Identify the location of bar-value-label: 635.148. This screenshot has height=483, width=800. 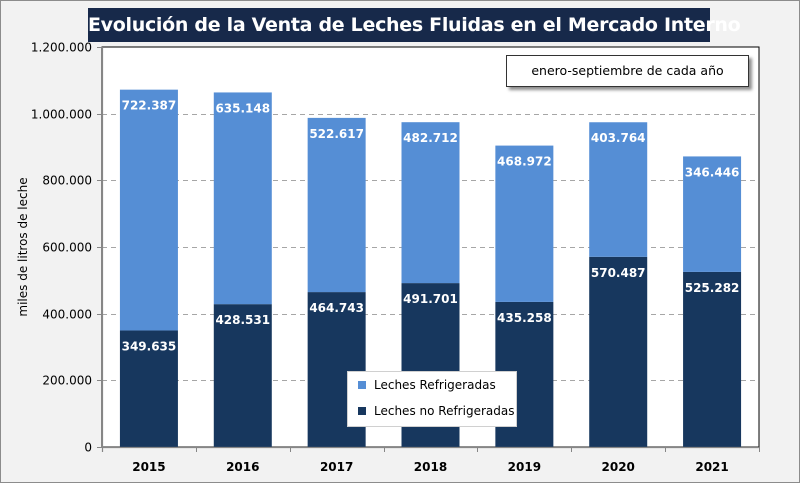
(242, 108).